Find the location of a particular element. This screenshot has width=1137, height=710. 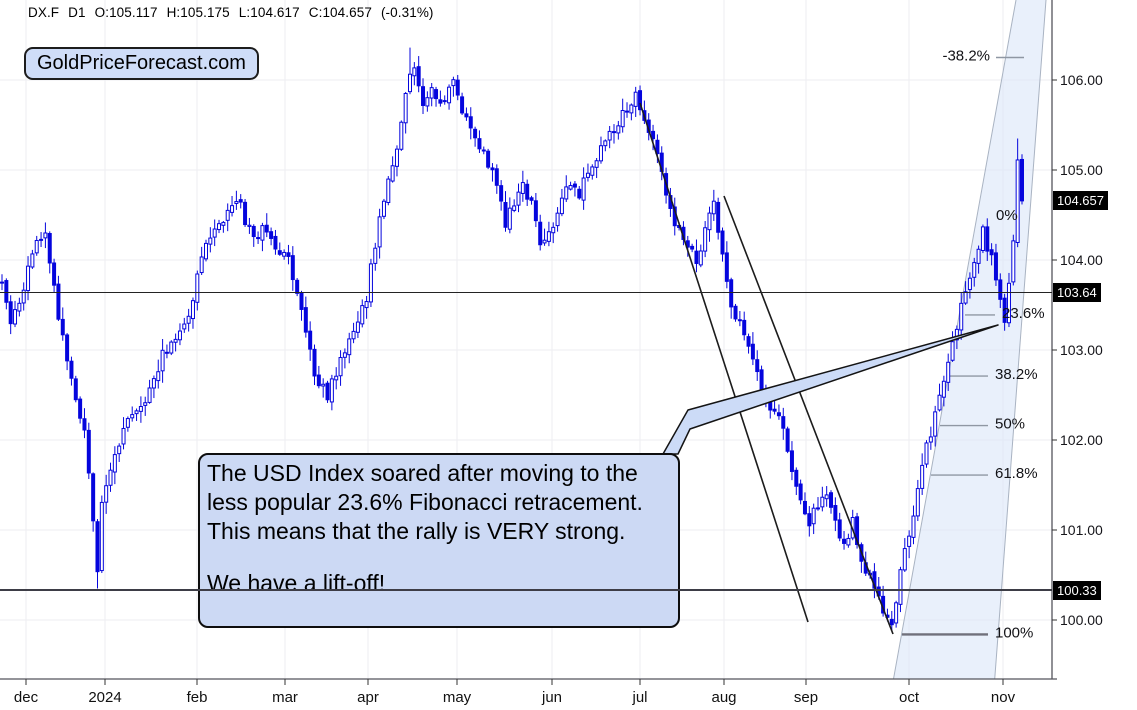

month-tick-label: nov is located at coordinates (1003, 697).